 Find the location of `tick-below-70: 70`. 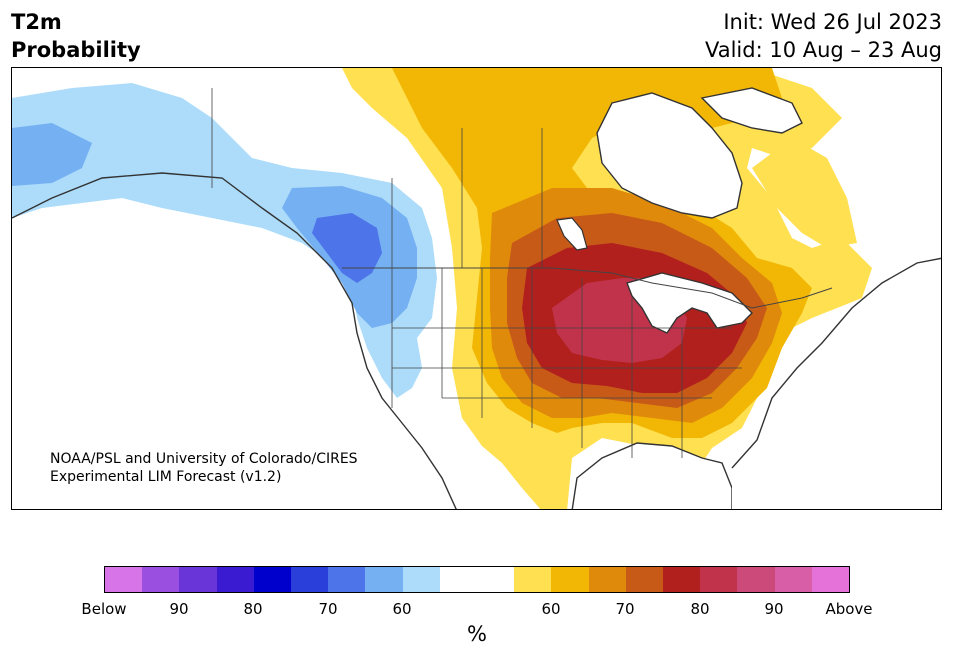

tick-below-70: 70 is located at coordinates (328, 609).